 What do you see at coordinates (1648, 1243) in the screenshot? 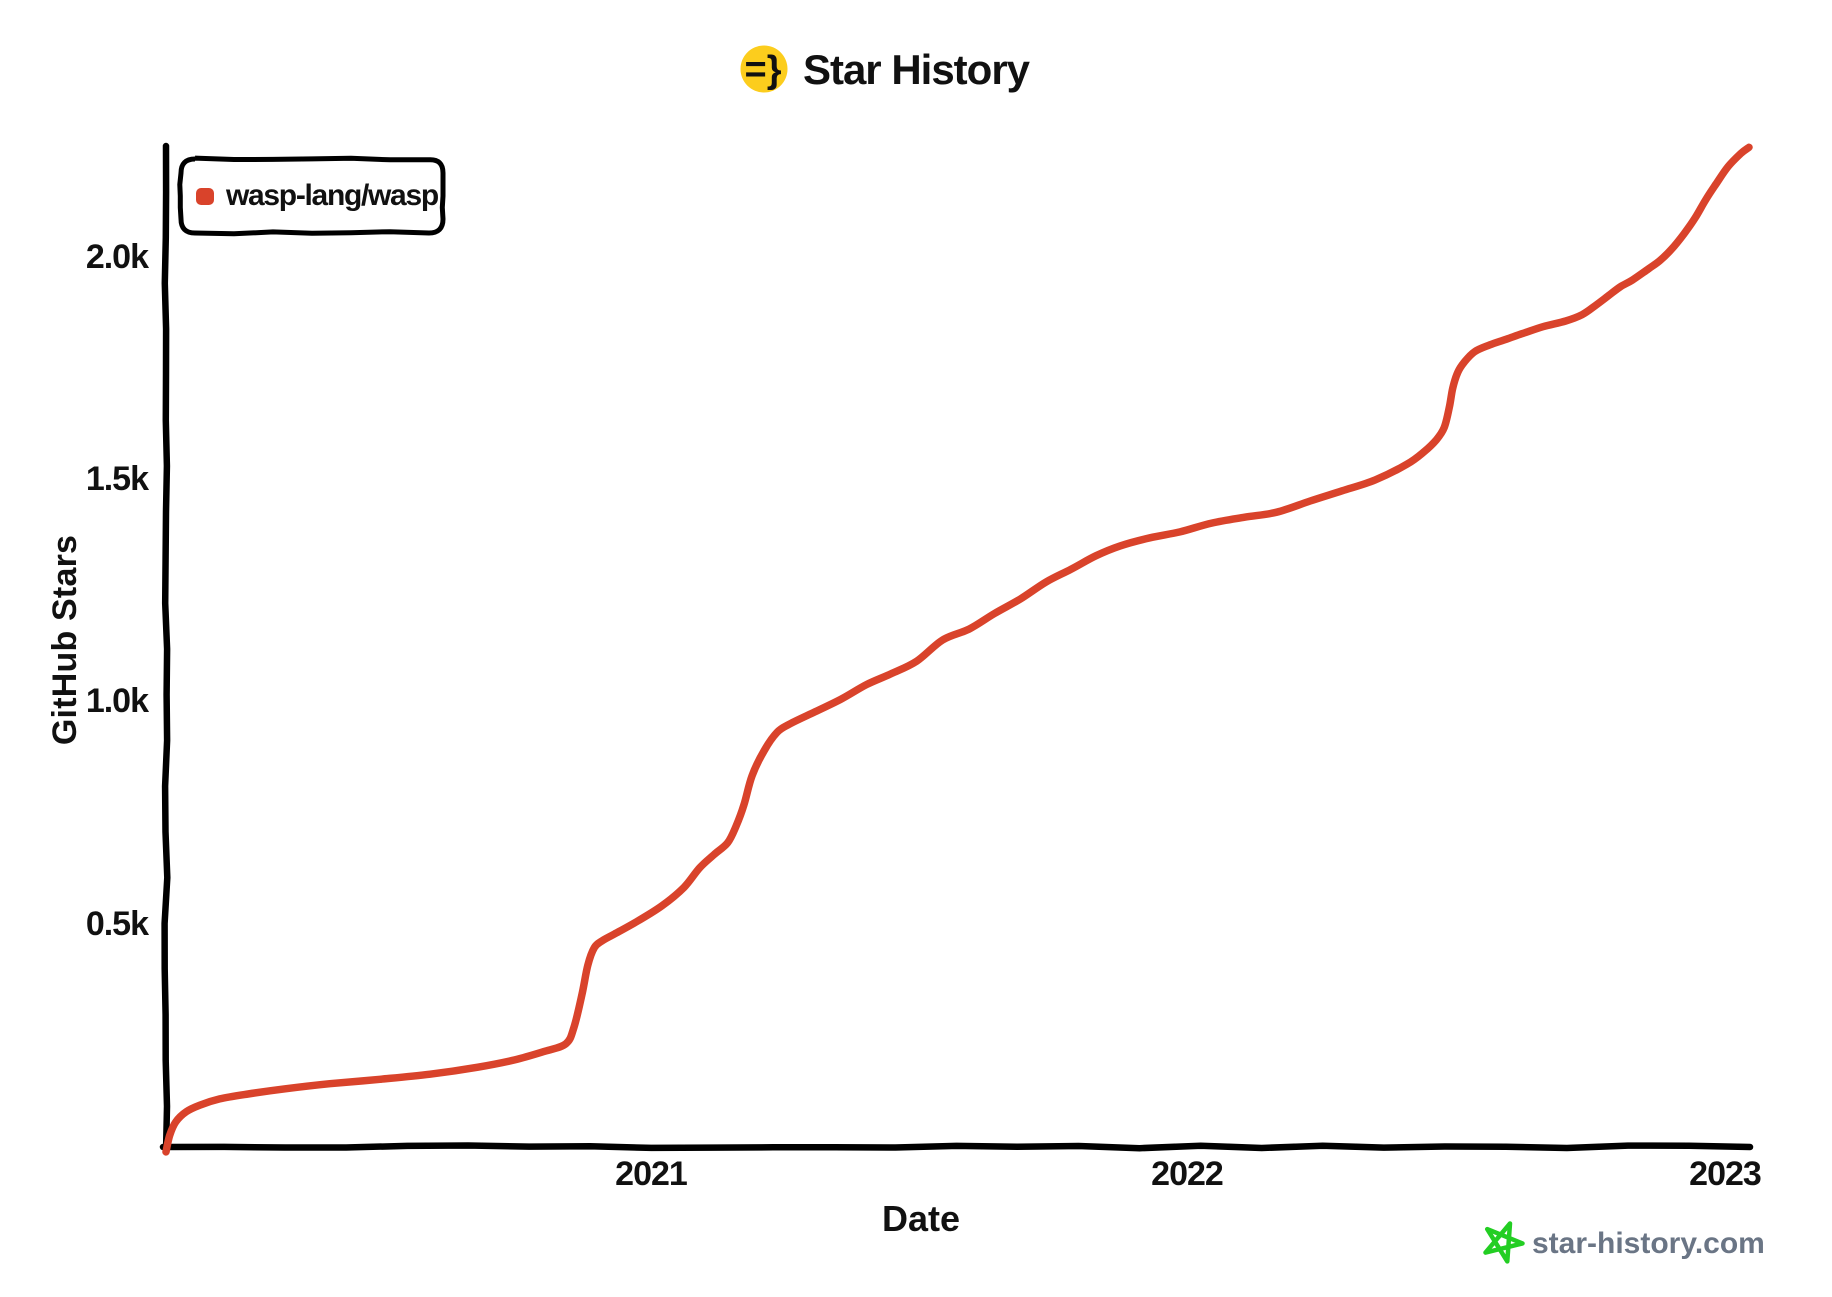
I see `svg-text: star-history.com` at bounding box center [1648, 1243].